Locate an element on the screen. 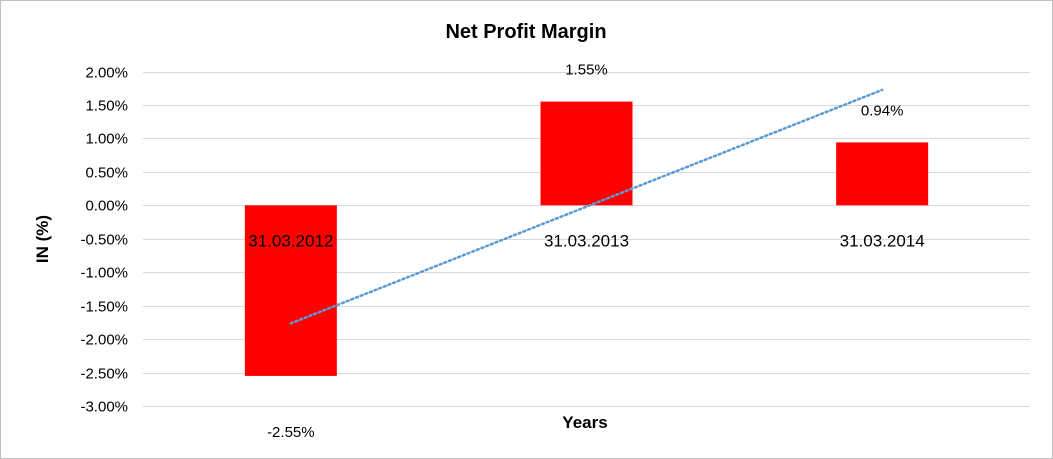  category-label: 31.03.2013 is located at coordinates (586, 240).